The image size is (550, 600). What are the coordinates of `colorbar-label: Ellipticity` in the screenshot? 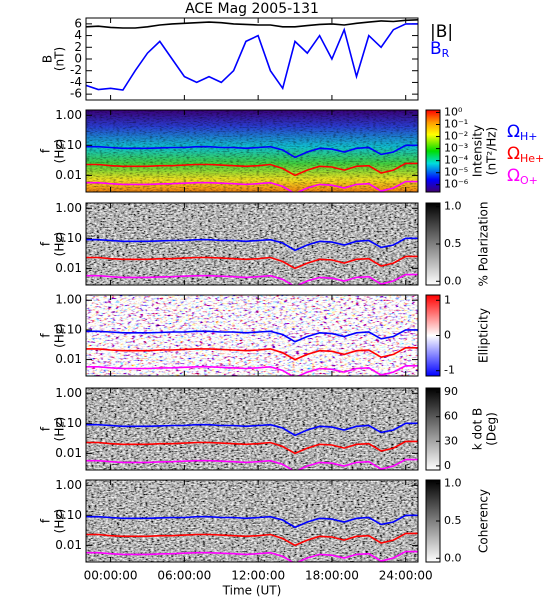 It's located at (484, 335).